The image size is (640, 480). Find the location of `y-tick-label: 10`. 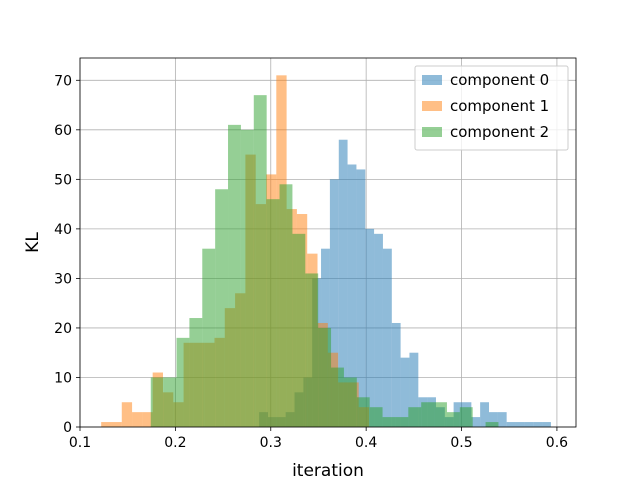

y-tick-label: 10 is located at coordinates (63, 378).